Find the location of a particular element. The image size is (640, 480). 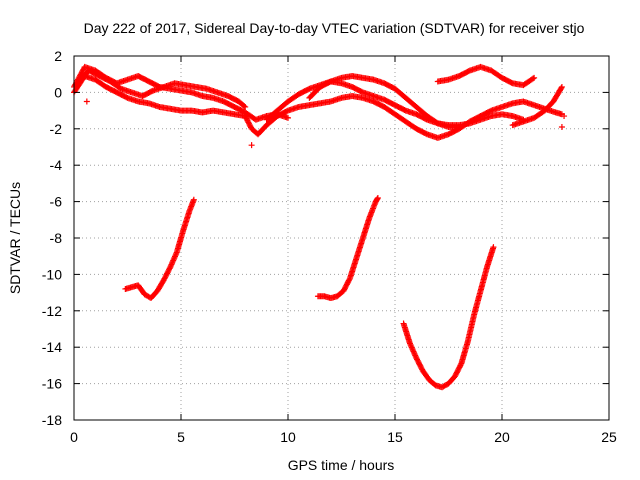

x-tick-label: 25 is located at coordinates (609, 437).